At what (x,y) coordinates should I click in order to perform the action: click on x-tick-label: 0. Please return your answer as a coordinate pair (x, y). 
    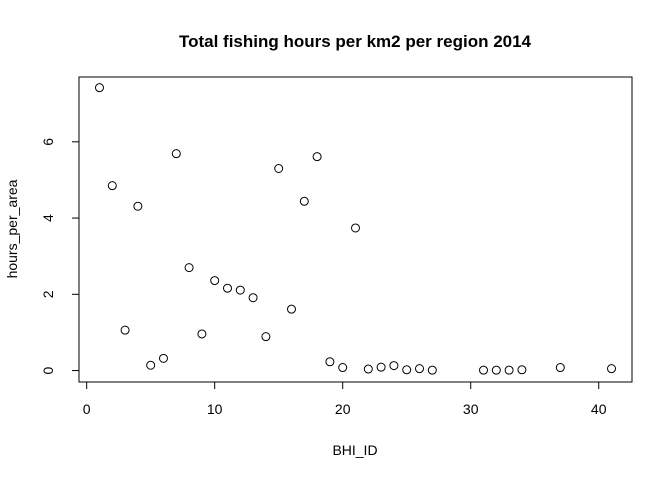
    Looking at the image, I should click on (87, 409).